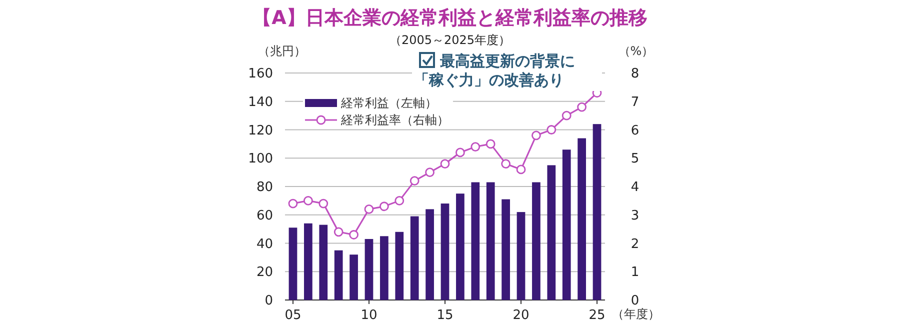 The image size is (900, 330). What do you see at coordinates (635, 102) in the screenshot?
I see `y2-tick-label: 7` at bounding box center [635, 102].